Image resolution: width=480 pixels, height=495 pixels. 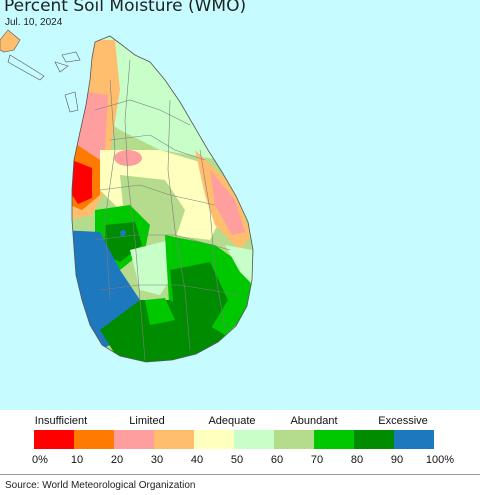 I want to click on legend-category-label: Adequate, so click(x=232, y=421).